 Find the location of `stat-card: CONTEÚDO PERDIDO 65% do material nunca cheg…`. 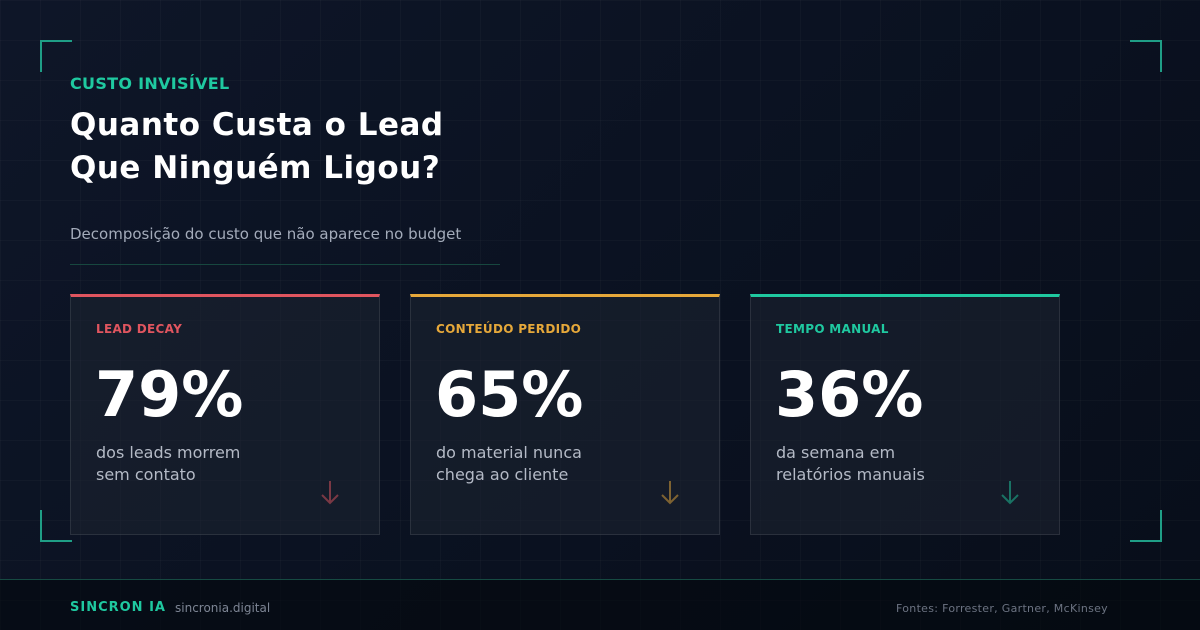

stat-card: CONTEÚDO PERDIDO 65% do material nunca cheg… is located at coordinates (565, 414).